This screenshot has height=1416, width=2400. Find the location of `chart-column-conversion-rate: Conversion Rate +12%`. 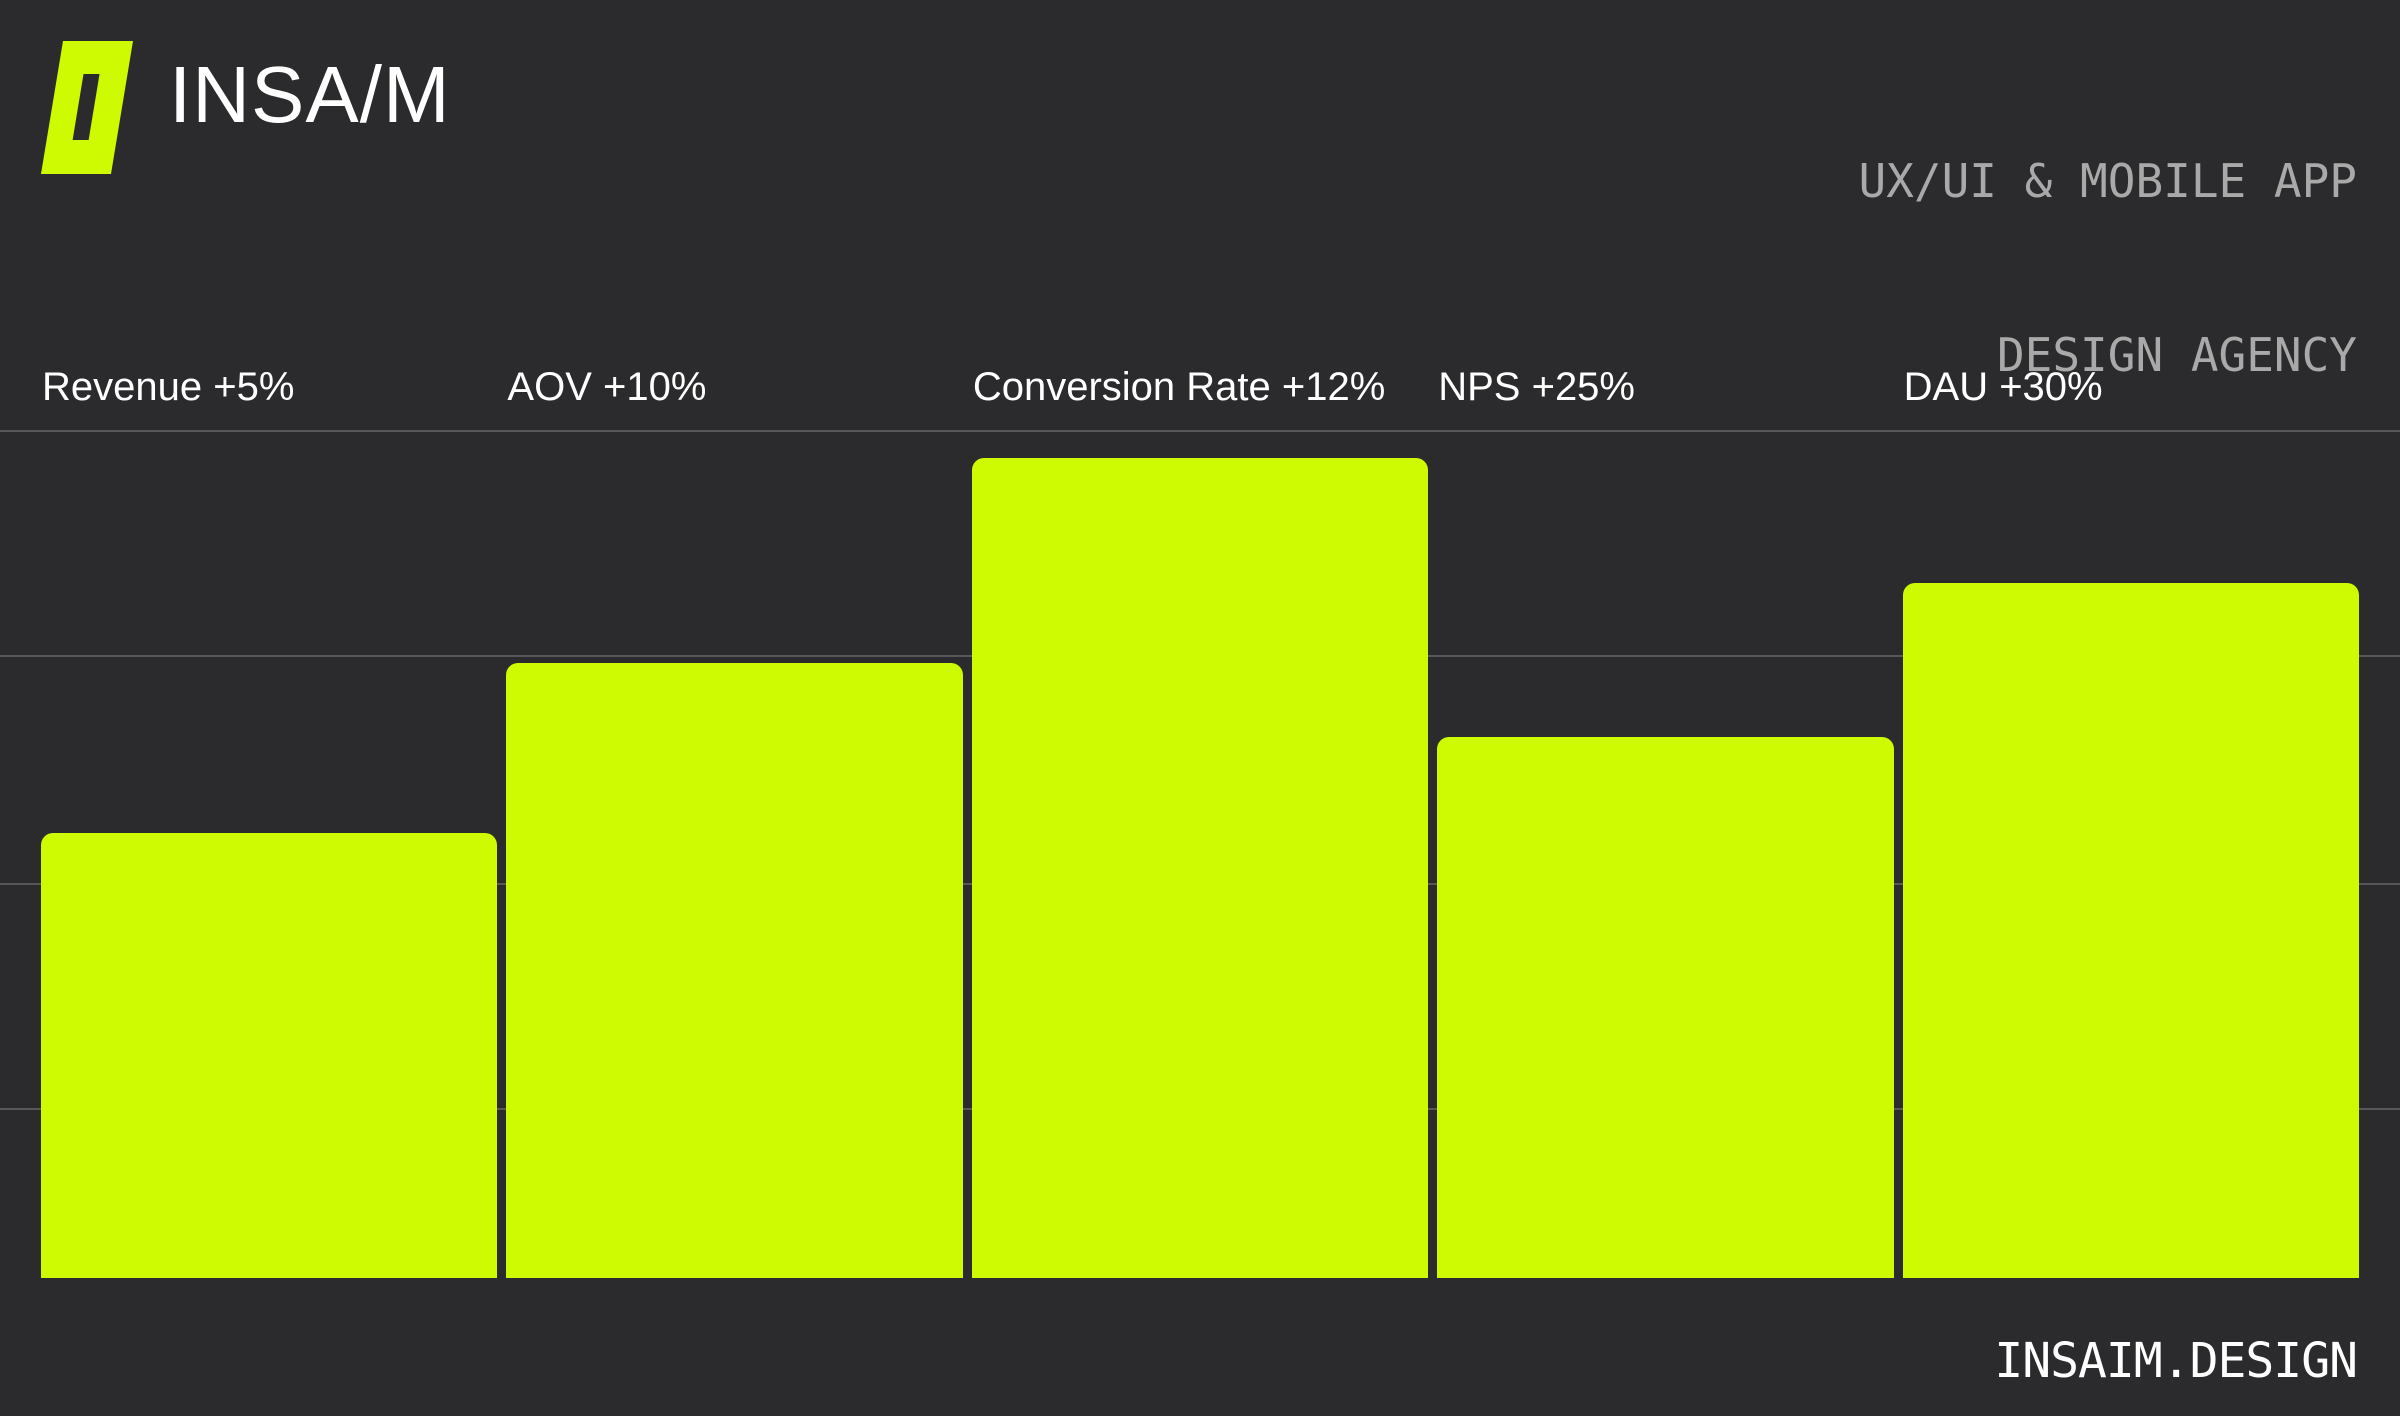

chart-column-conversion-rate: Conversion Rate +12% is located at coordinates (1200, 821).